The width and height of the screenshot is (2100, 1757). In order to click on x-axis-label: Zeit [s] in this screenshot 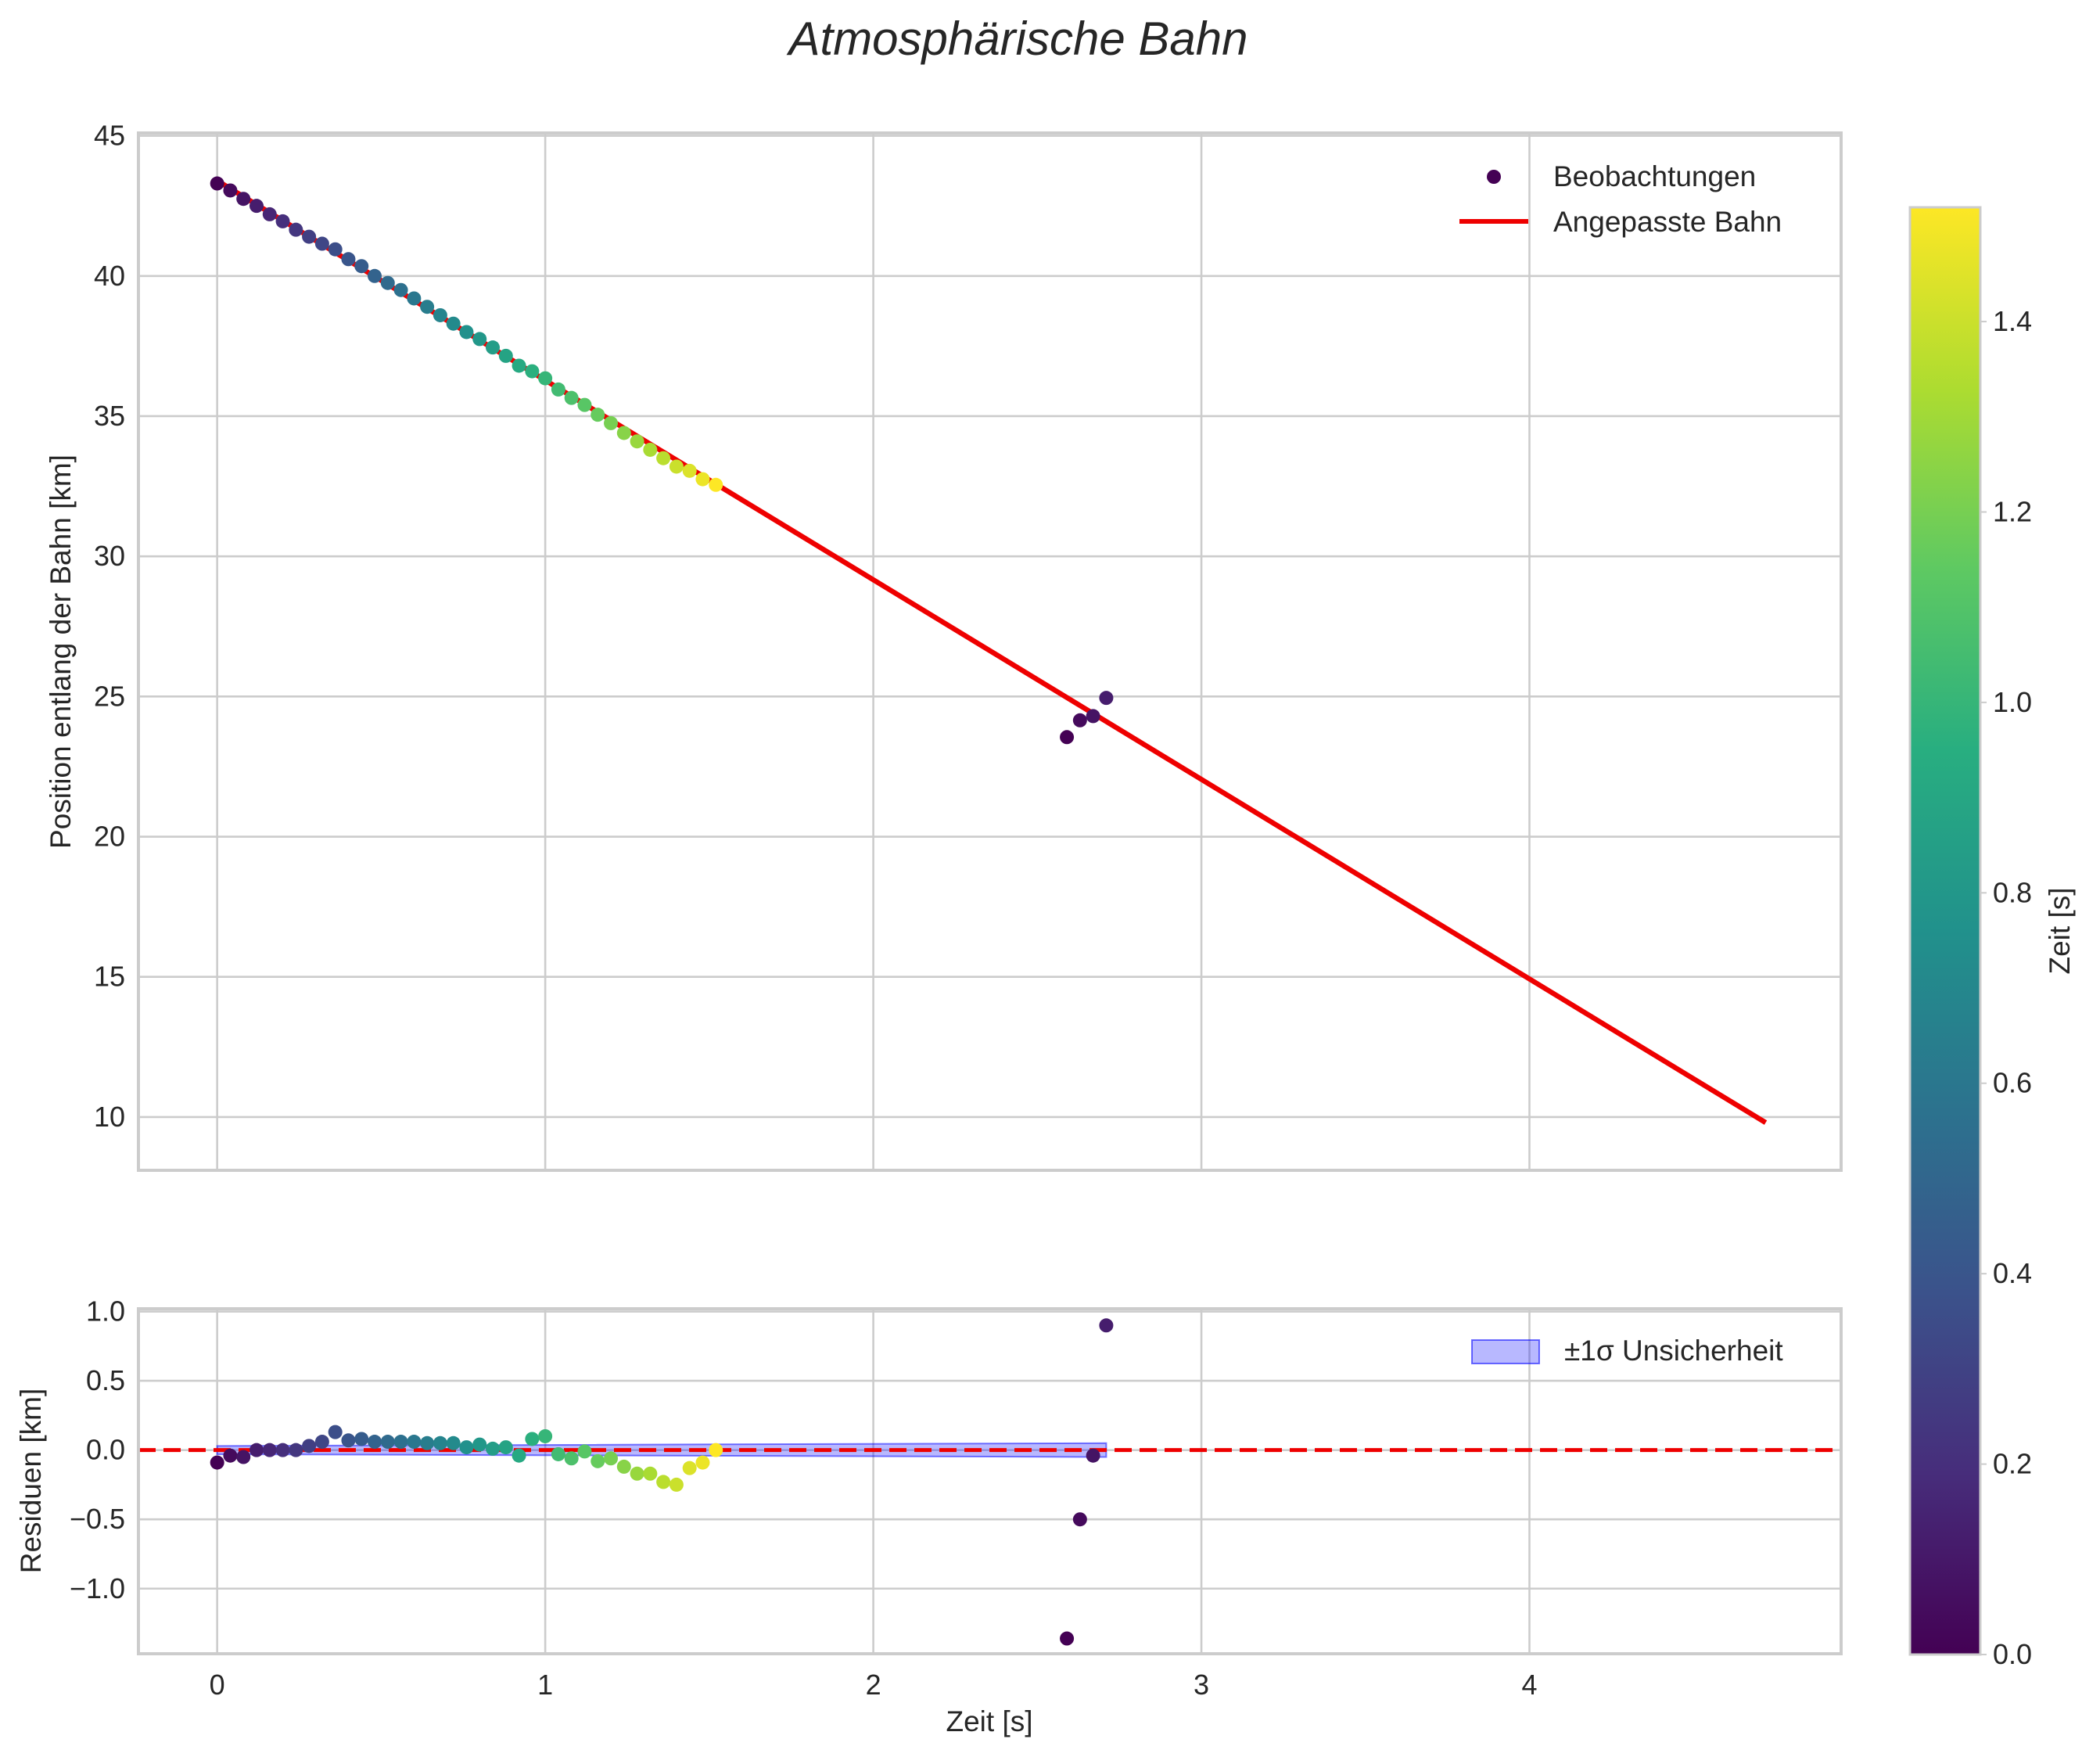, I will do `click(989, 1721)`.